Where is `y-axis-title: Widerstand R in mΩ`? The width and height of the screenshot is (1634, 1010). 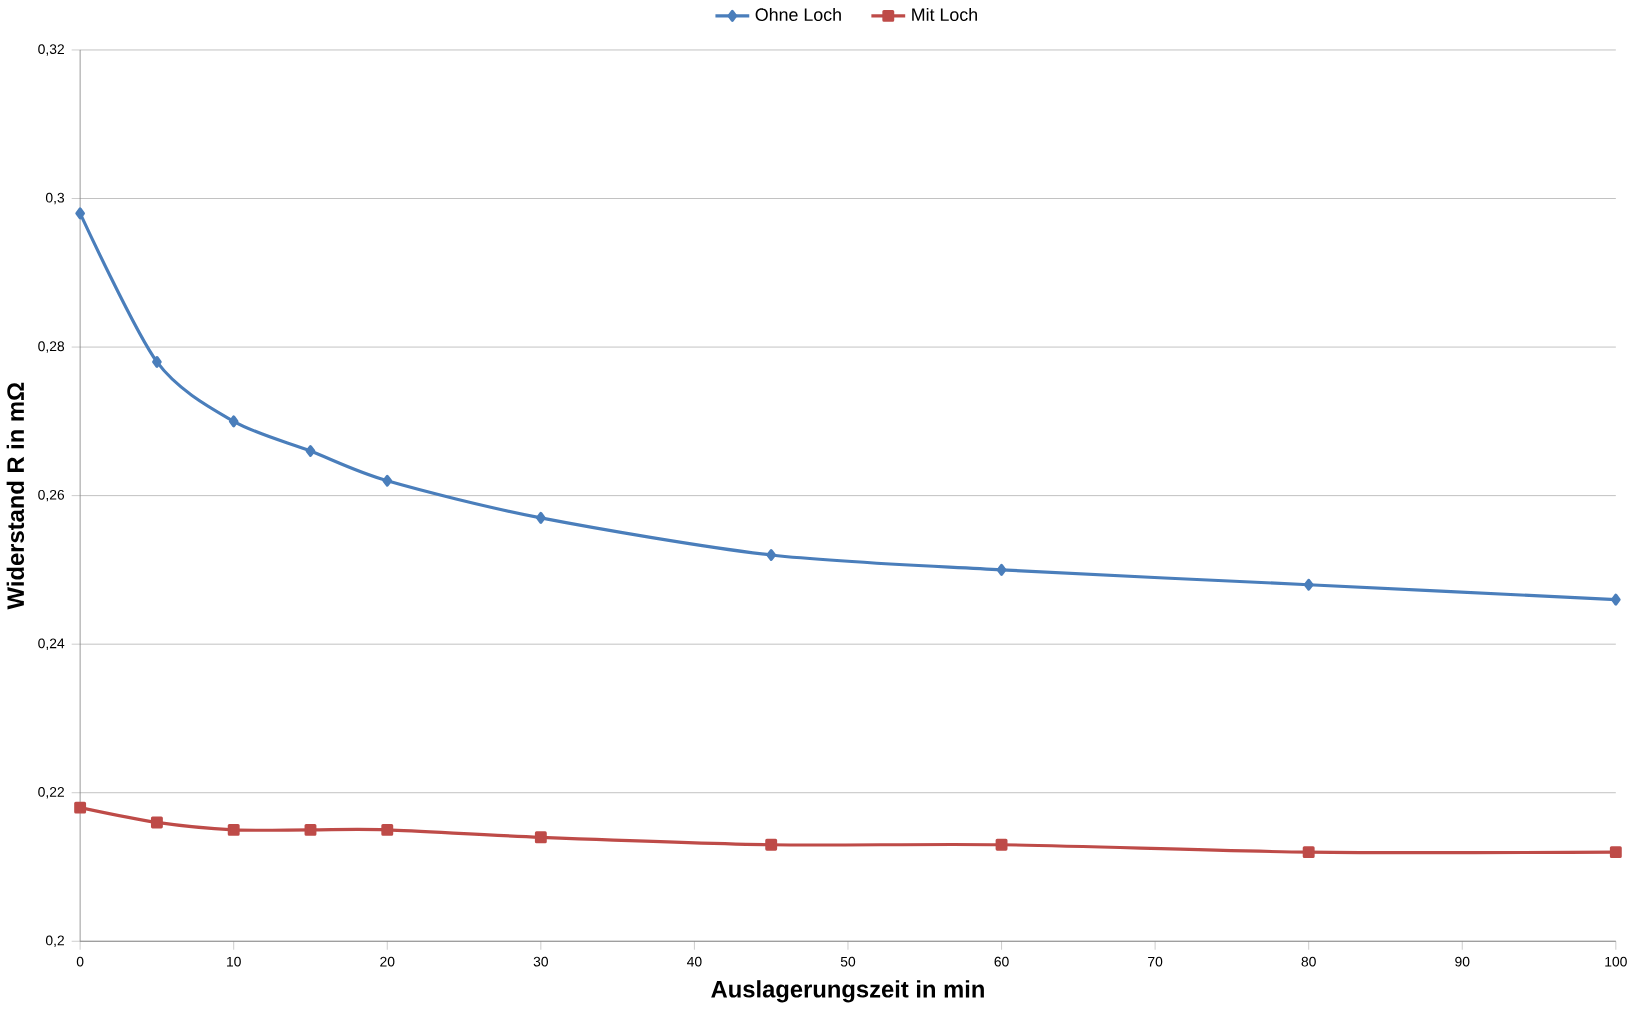
y-axis-title: Widerstand R in mΩ is located at coordinates (15, 496).